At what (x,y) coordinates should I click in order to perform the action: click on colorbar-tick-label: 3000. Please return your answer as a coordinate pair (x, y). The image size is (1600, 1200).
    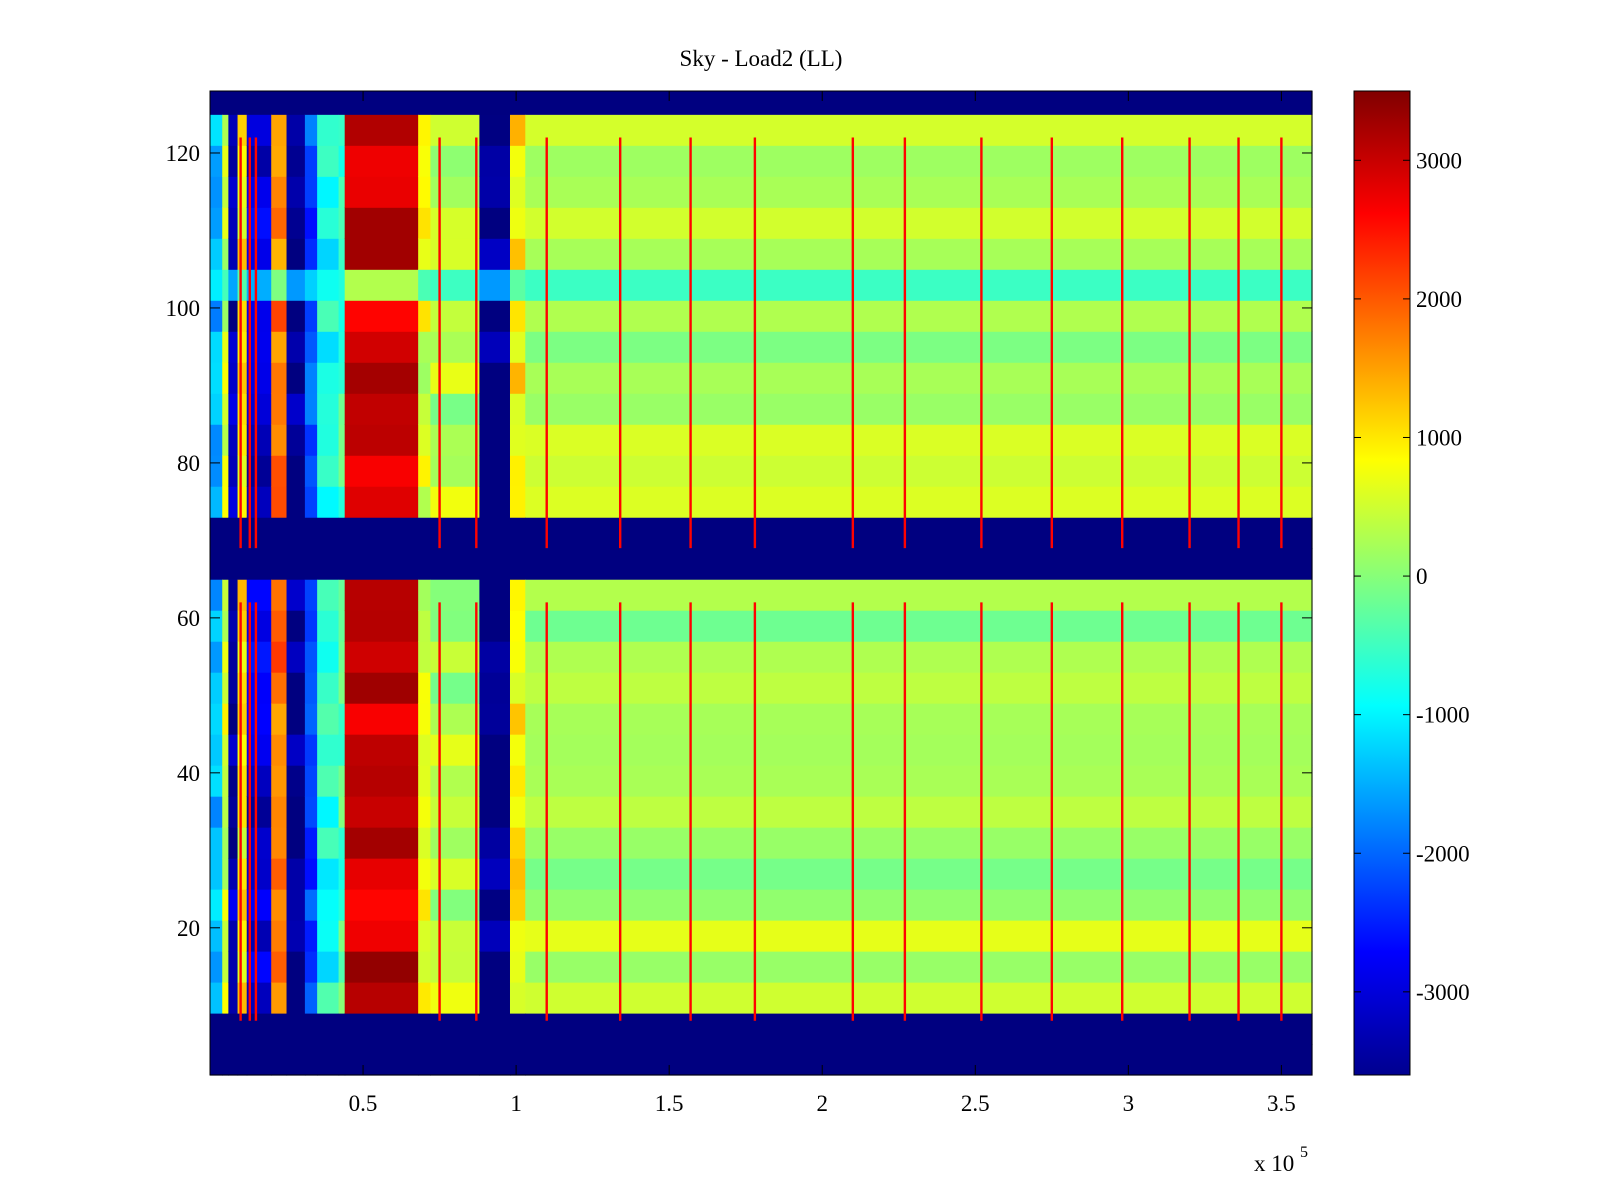
    Looking at the image, I should click on (1439, 160).